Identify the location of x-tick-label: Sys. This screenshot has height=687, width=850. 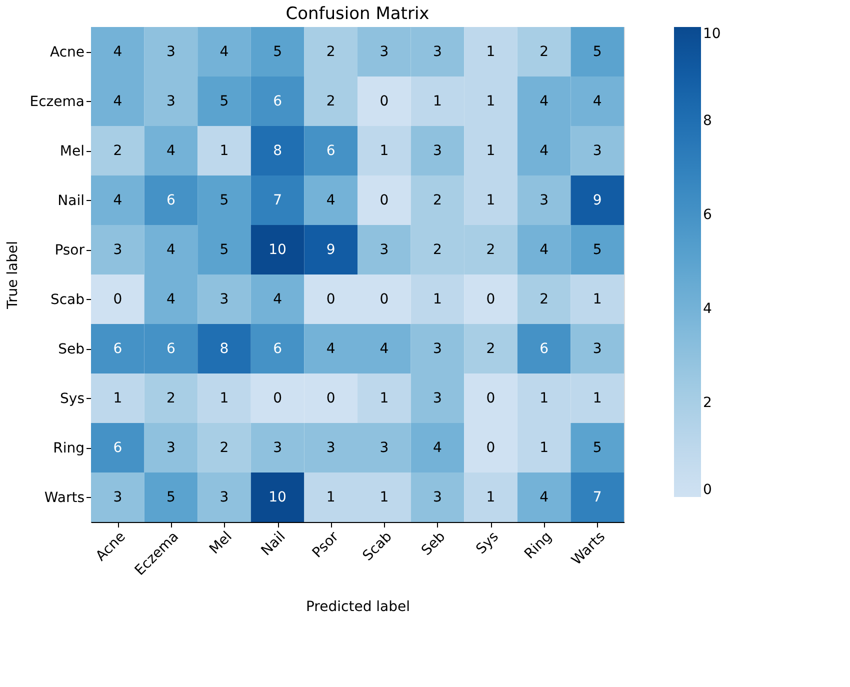
(487, 543).